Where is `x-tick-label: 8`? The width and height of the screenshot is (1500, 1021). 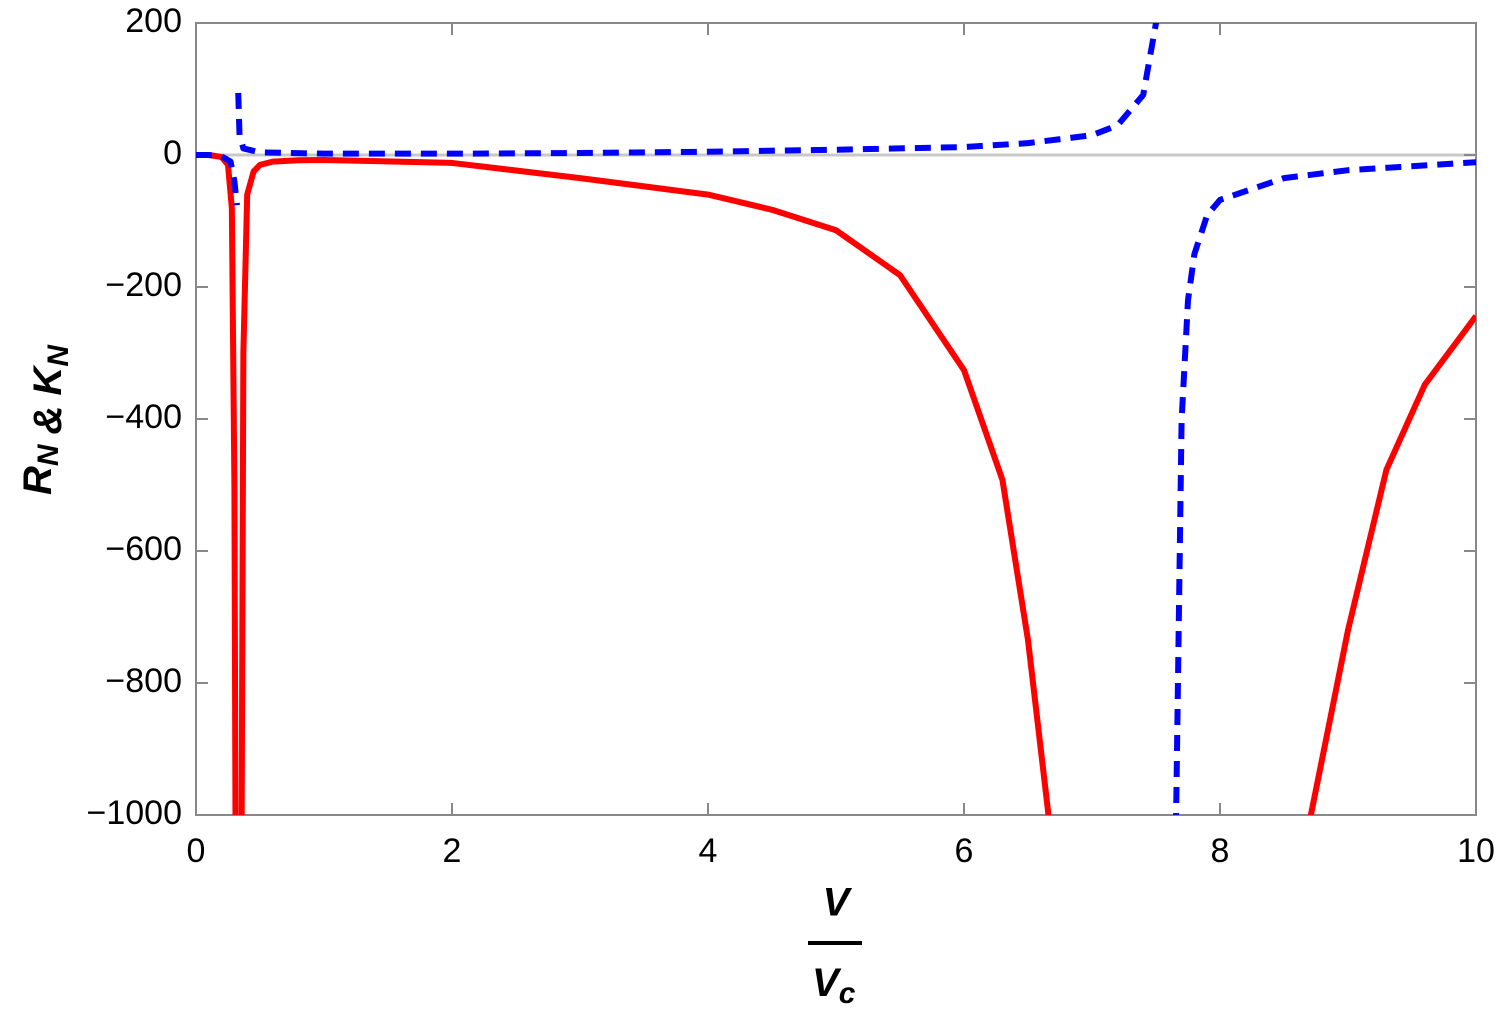 x-tick-label: 8 is located at coordinates (1220, 851).